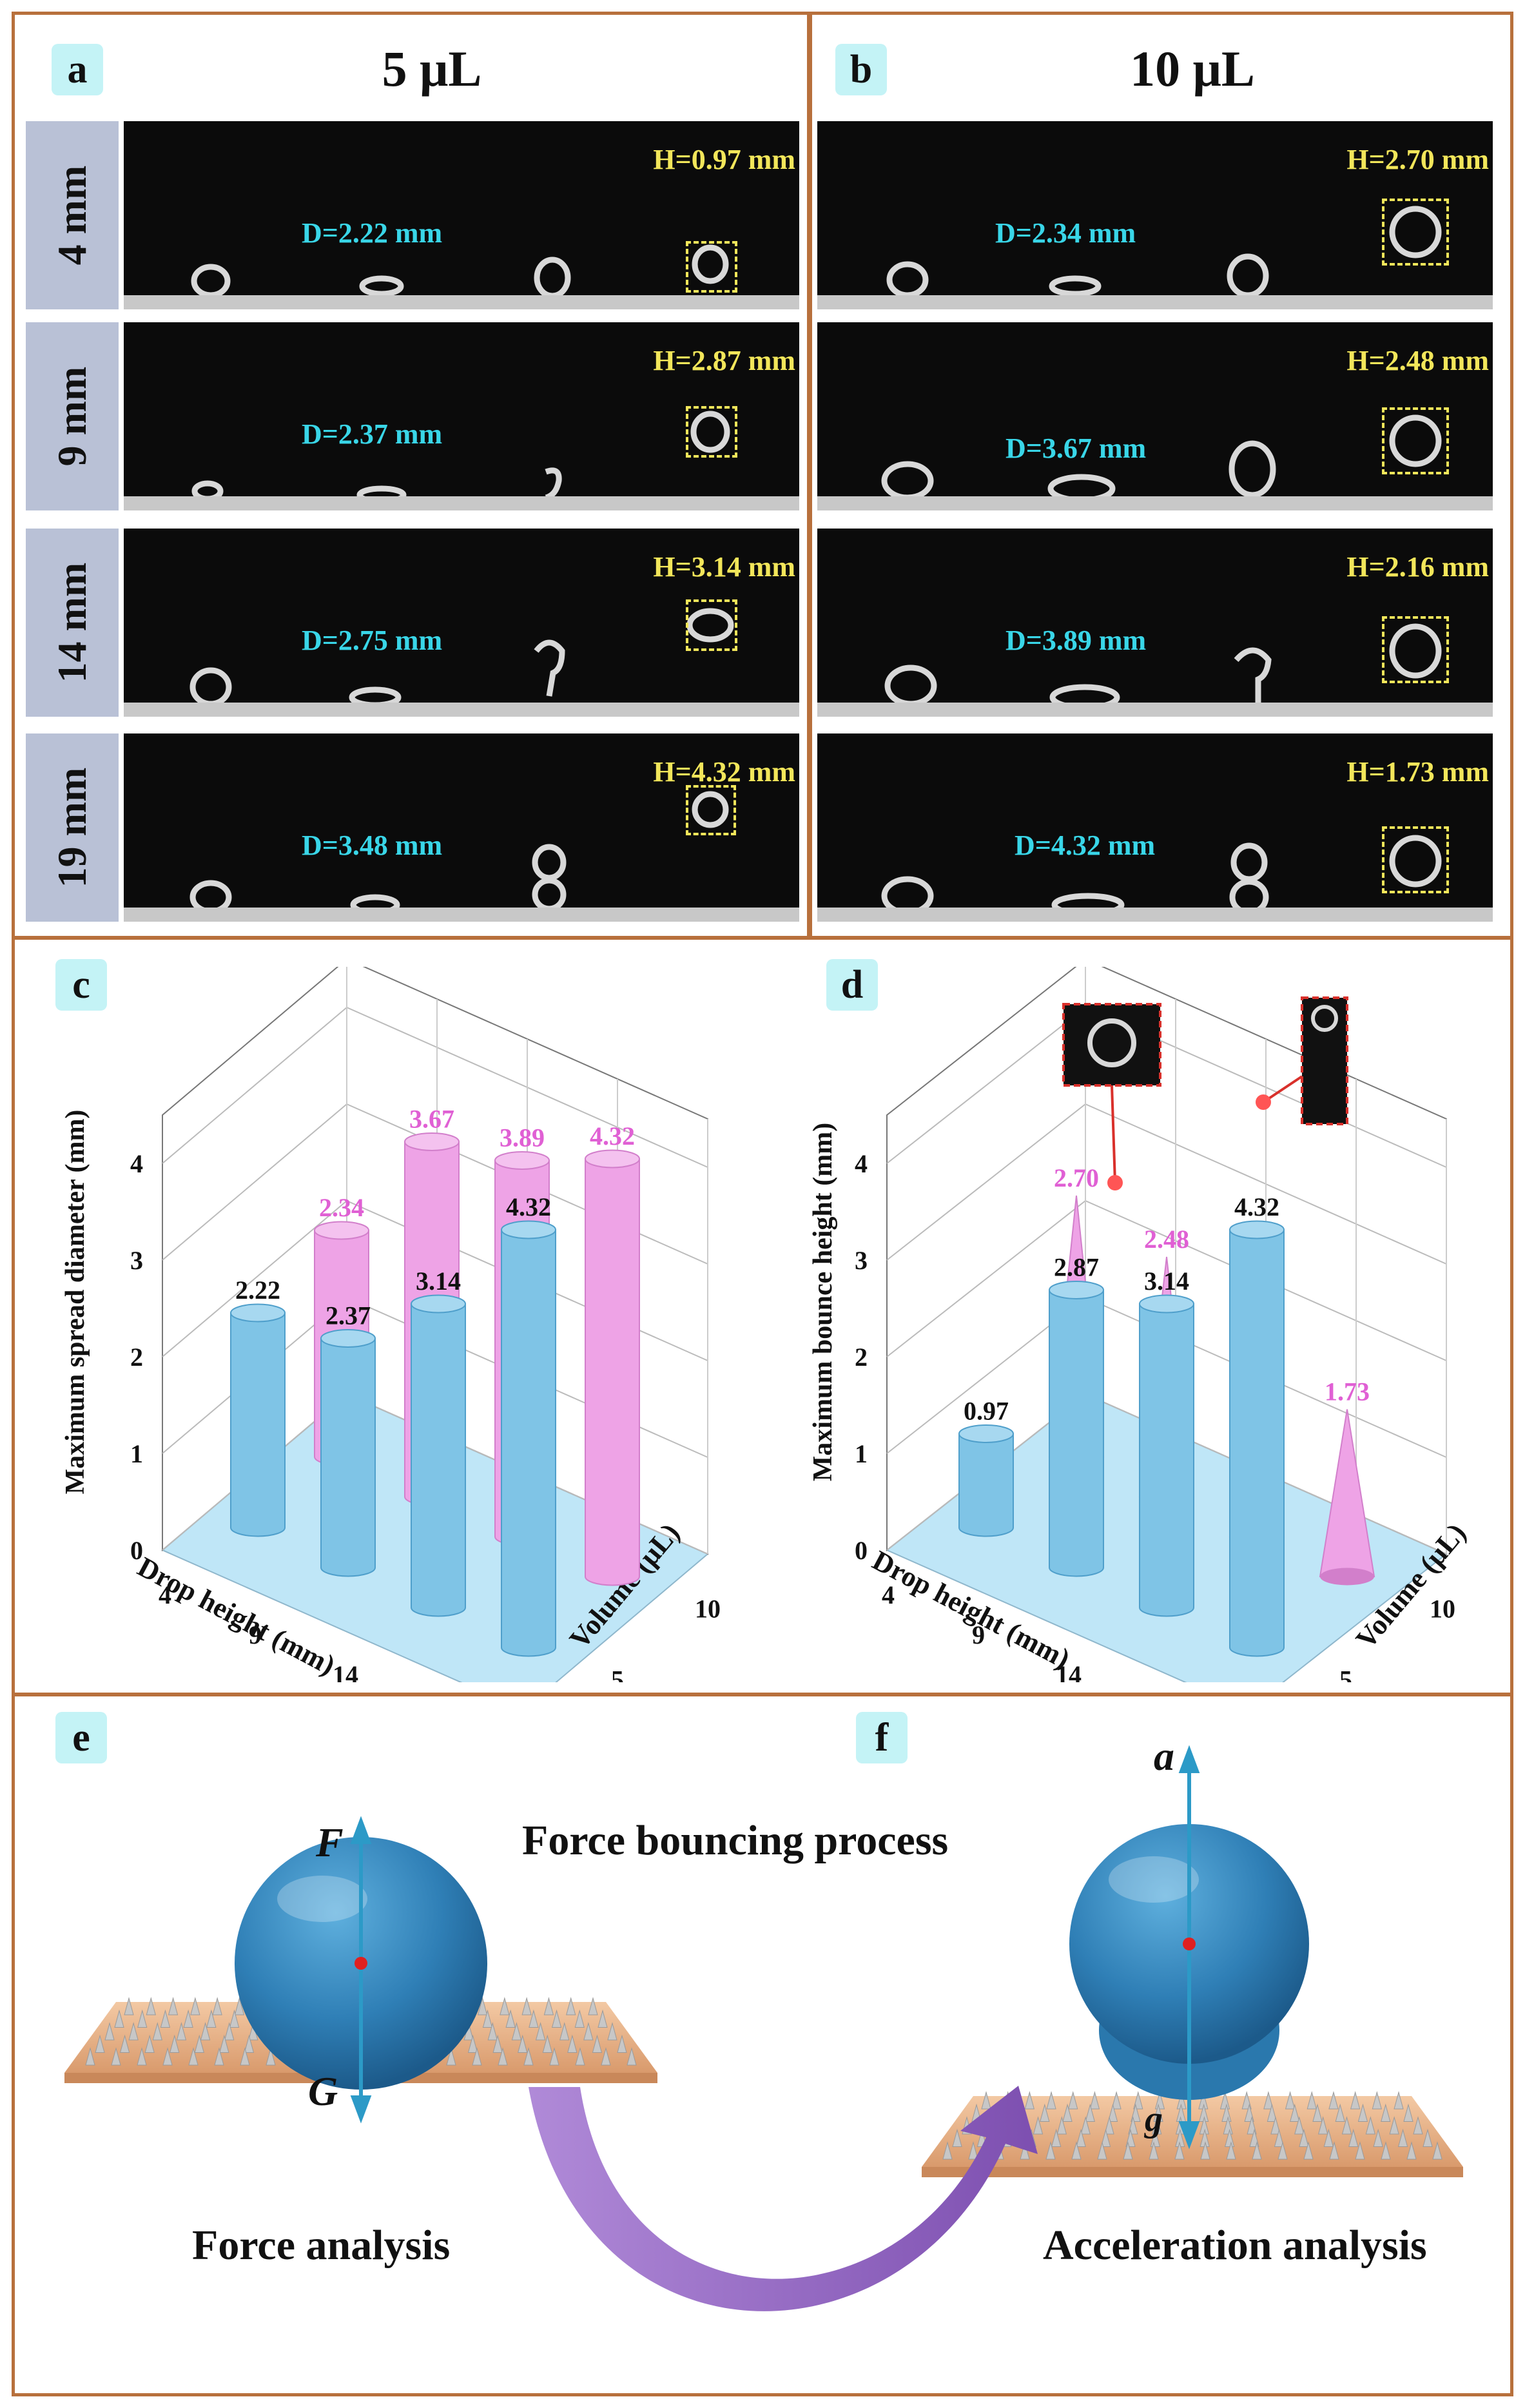 This screenshot has height=2408, width=1525. What do you see at coordinates (461, 623) in the screenshot?
I see `image-strip-a-14mm: D=2.75 mm H=3.14 mm` at bounding box center [461, 623].